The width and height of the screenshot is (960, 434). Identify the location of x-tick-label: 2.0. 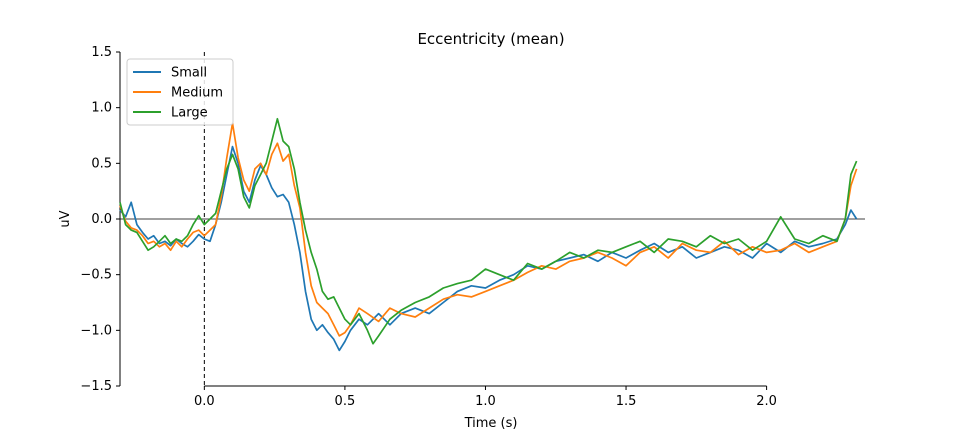
(766, 401).